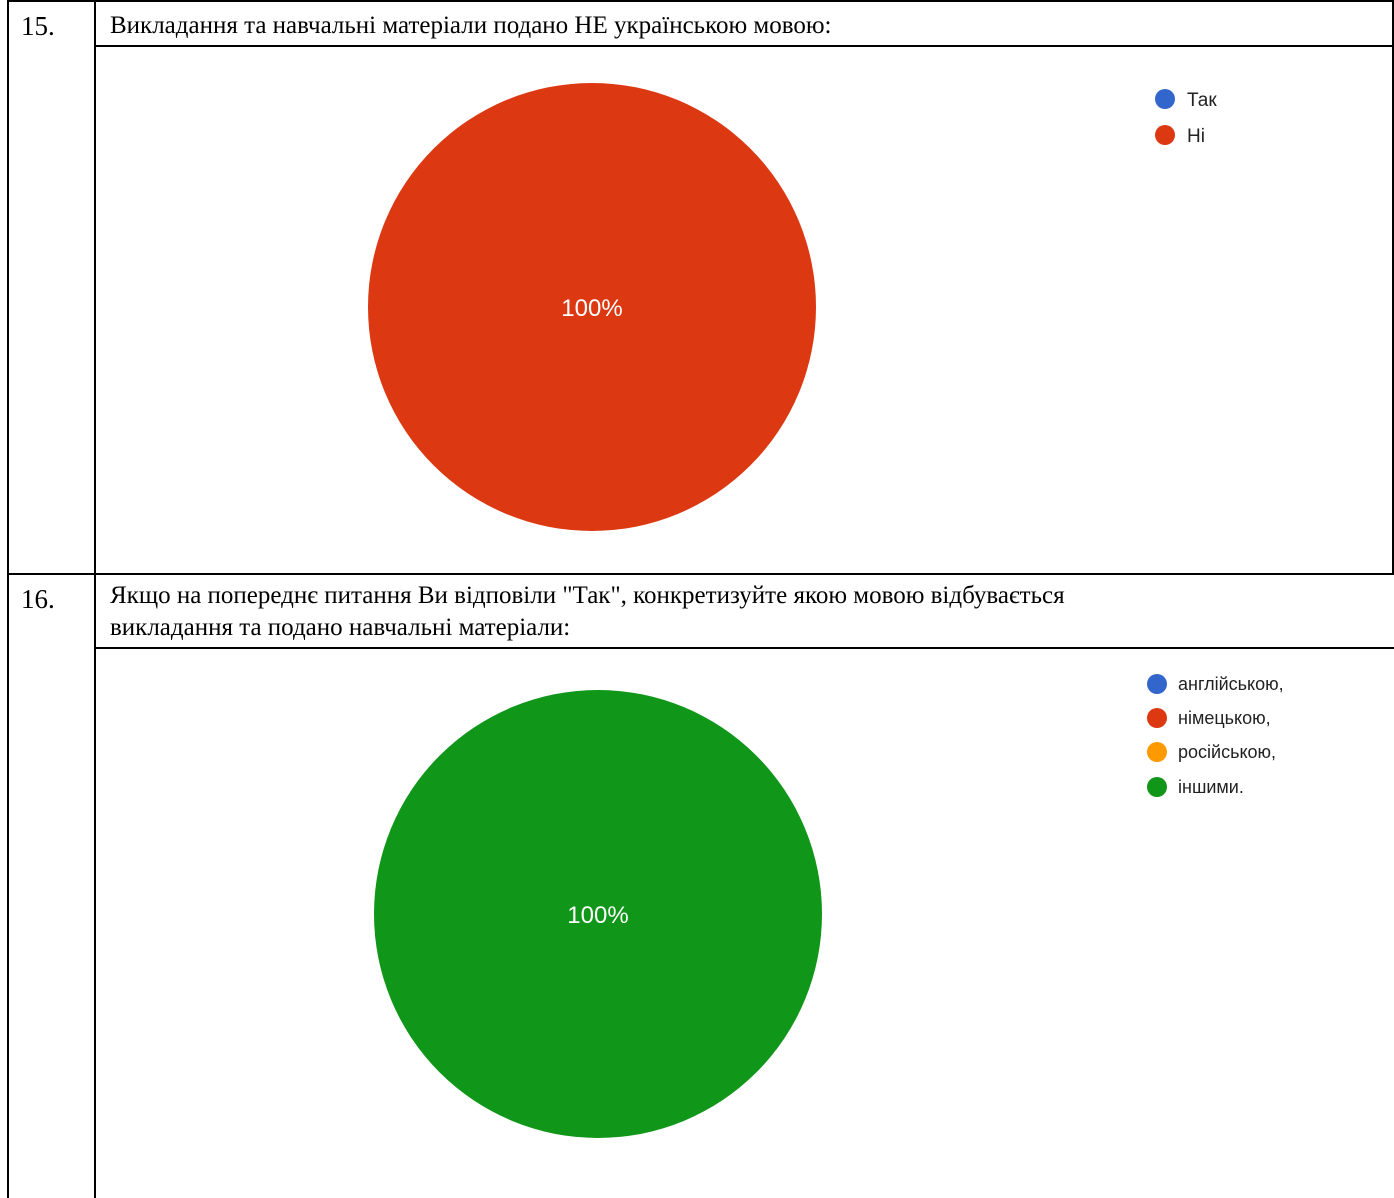 This screenshot has height=1198, width=1394. Describe the element at coordinates (38, 26) in the screenshot. I see `question-number: 15.` at that location.